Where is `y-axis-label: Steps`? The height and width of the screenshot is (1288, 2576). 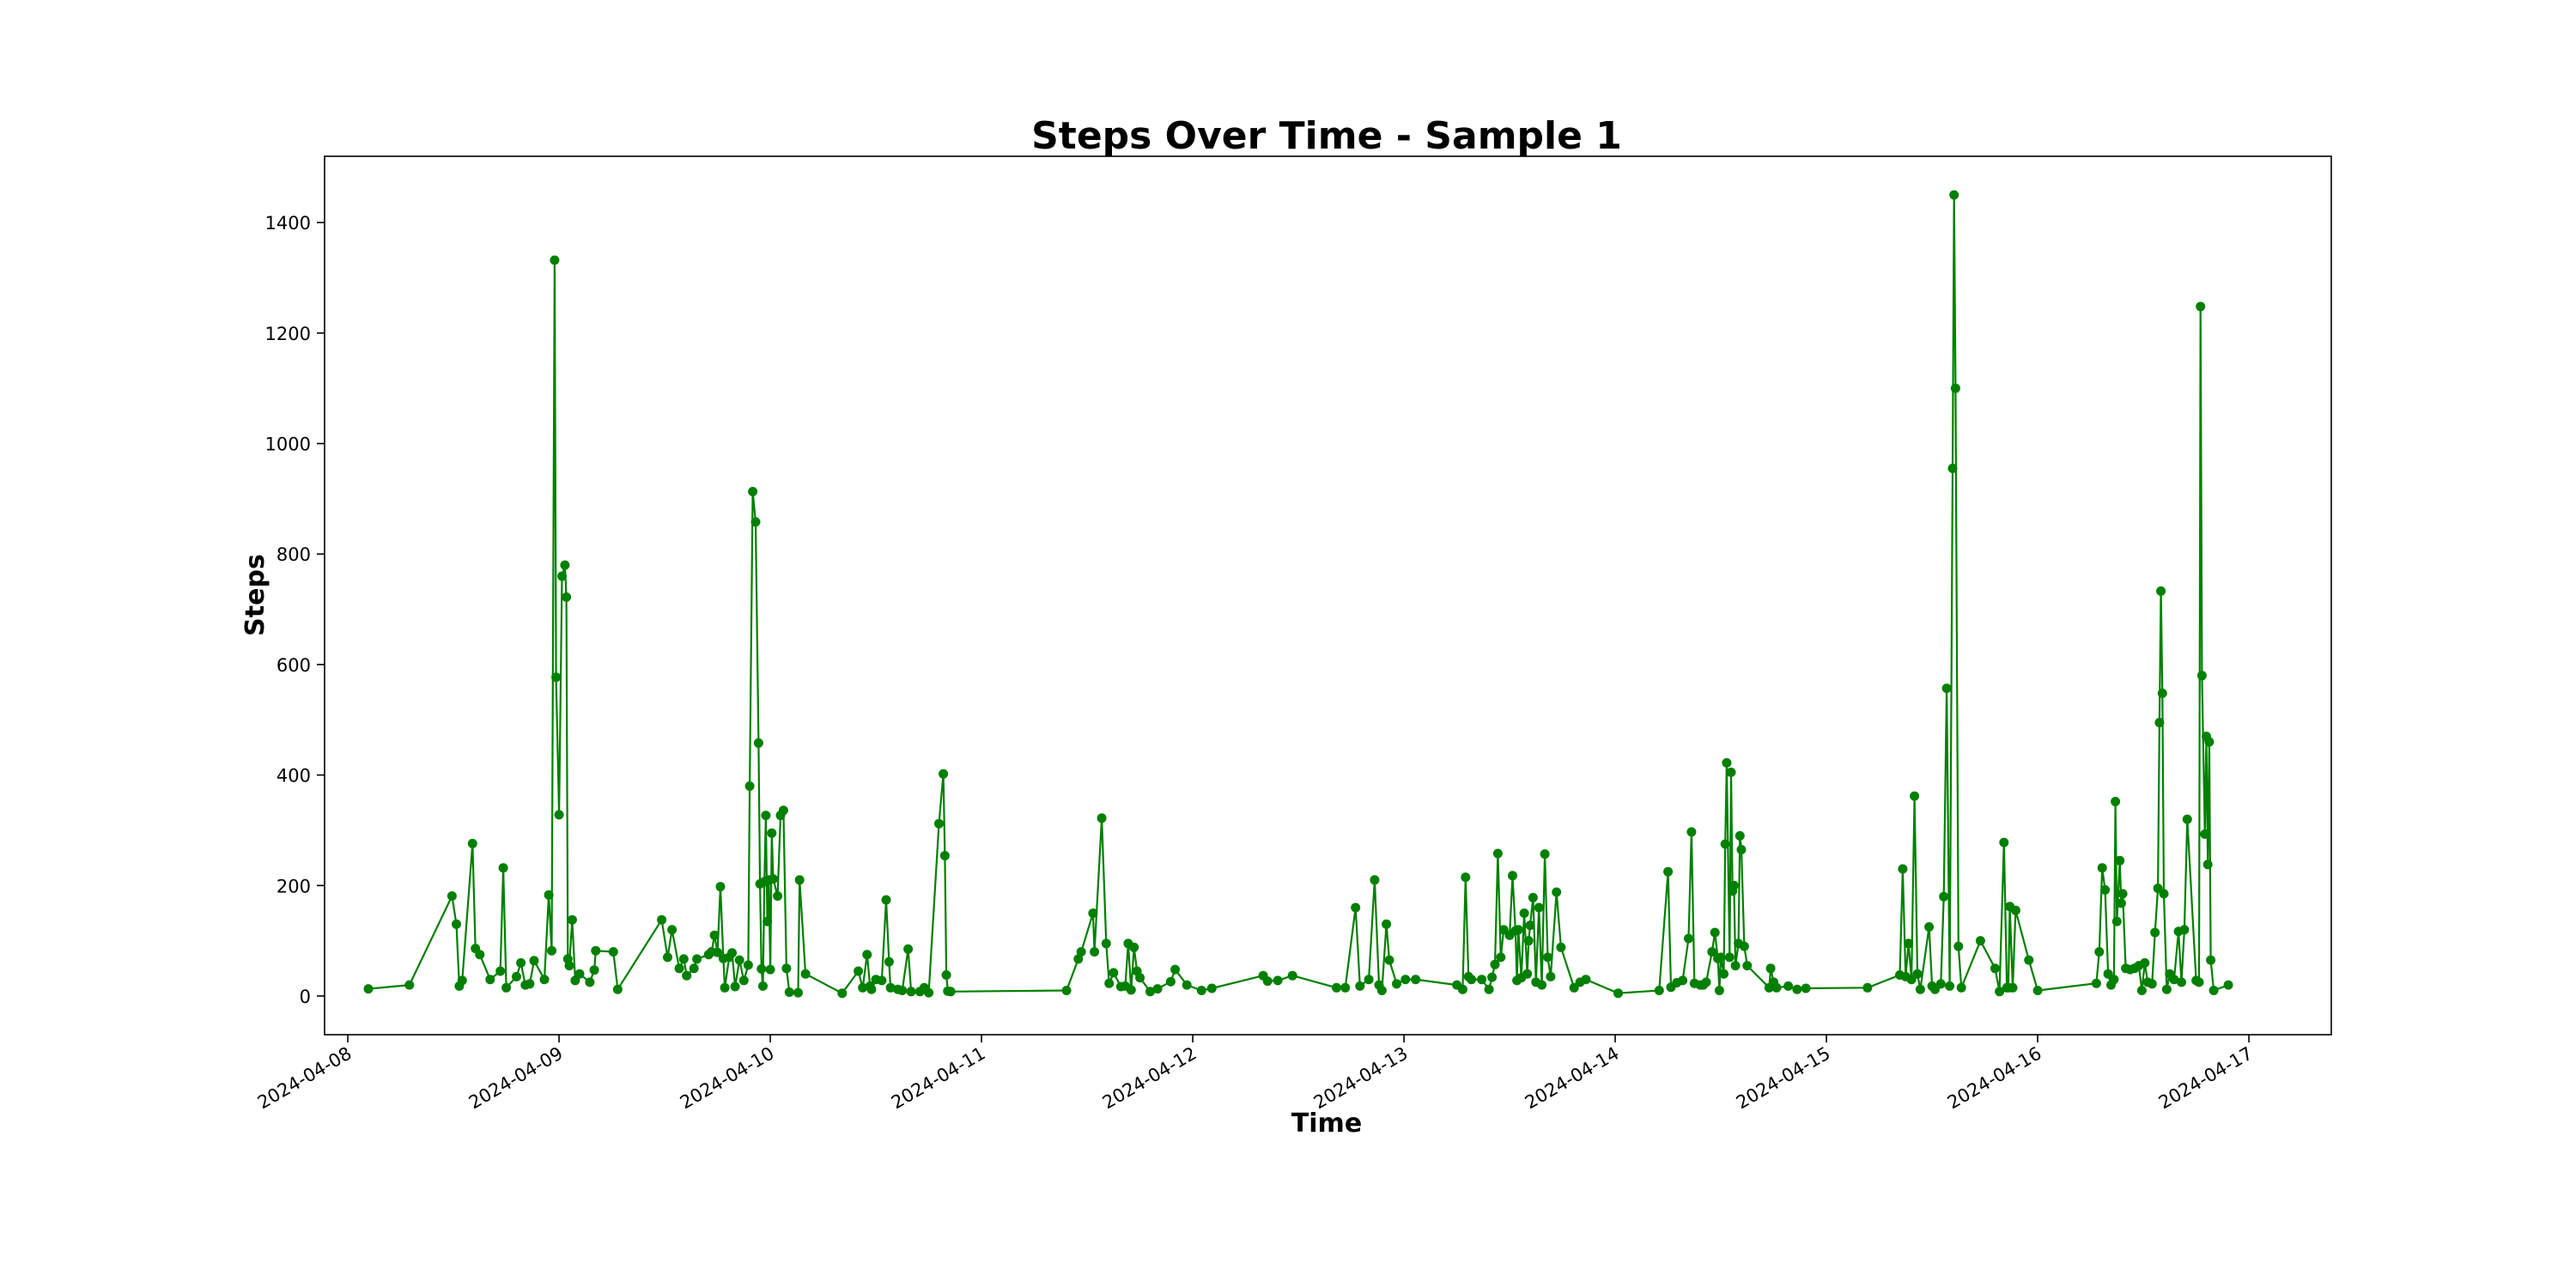 y-axis-label: Steps is located at coordinates (255, 595).